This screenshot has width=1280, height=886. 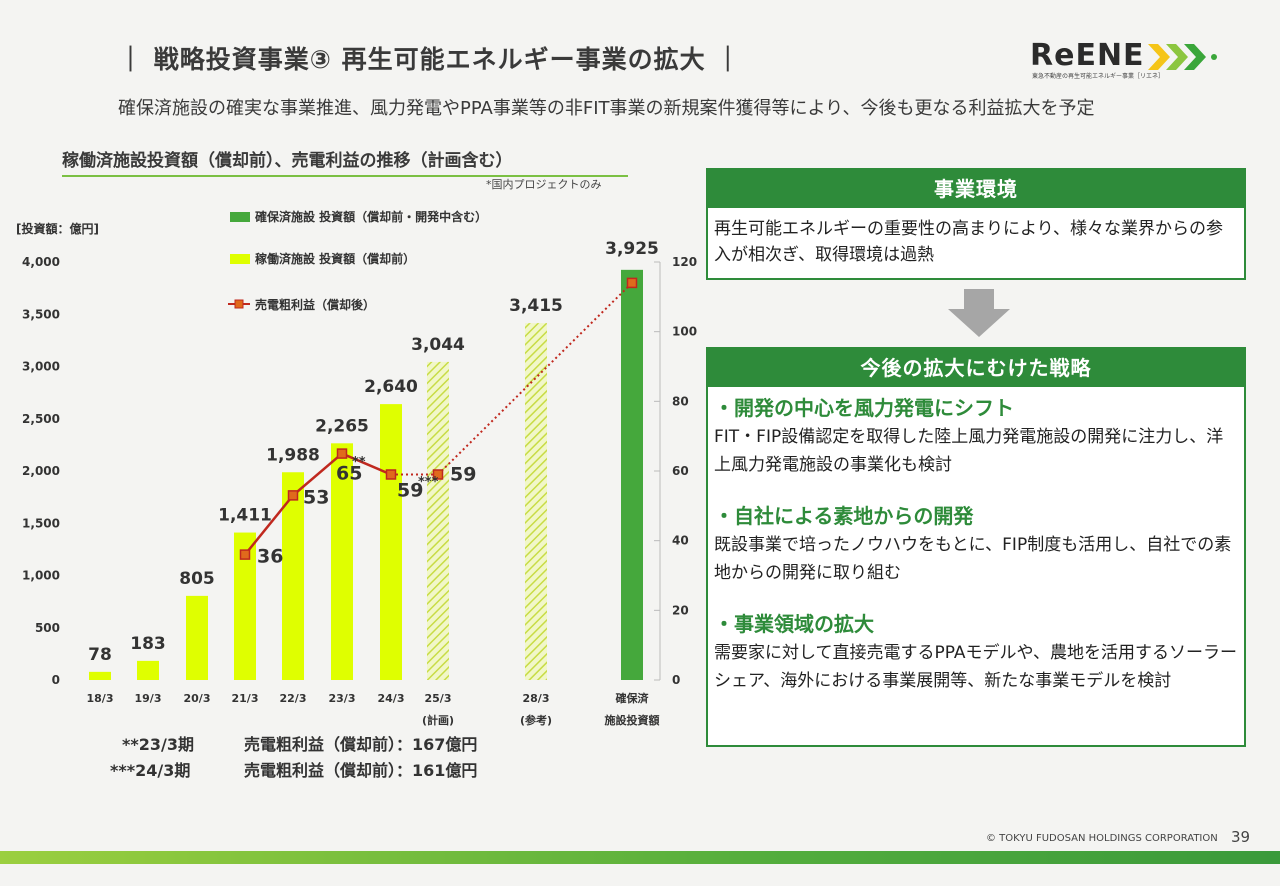 I want to click on footnote-2-label: ***24/3期, so click(x=150, y=770).